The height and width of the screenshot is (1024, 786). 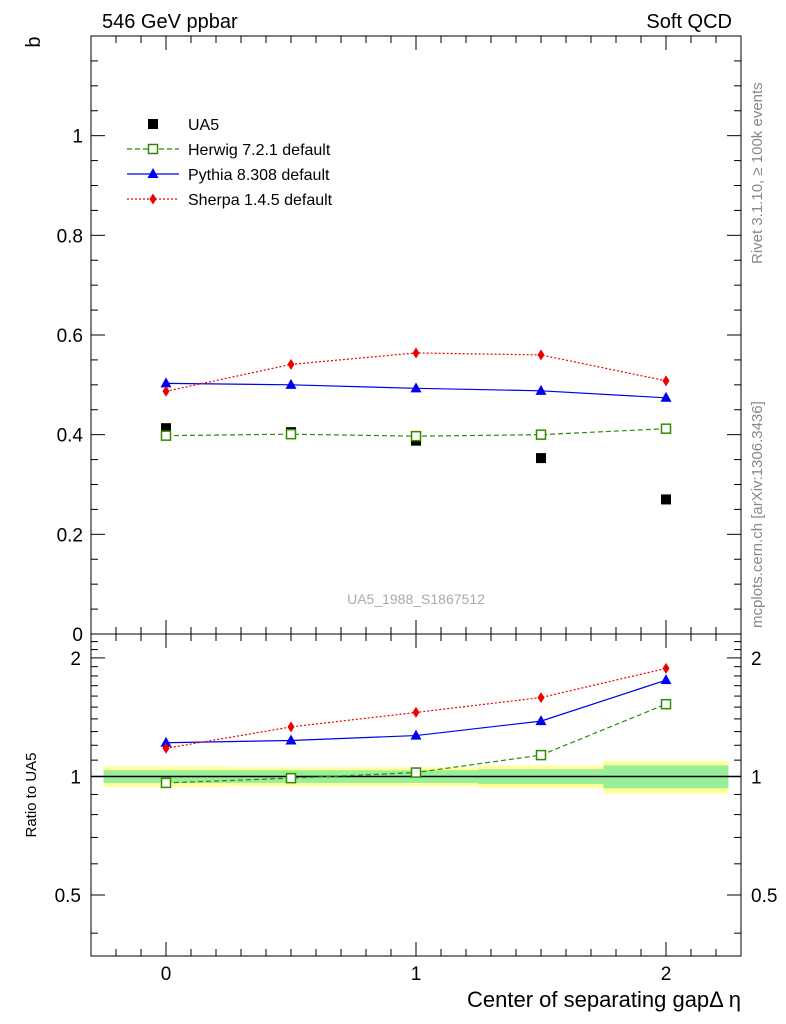 I want to click on mcplots-reference-text: mcplots.cern.ch [arXiv:1306.3436], so click(x=757, y=514).